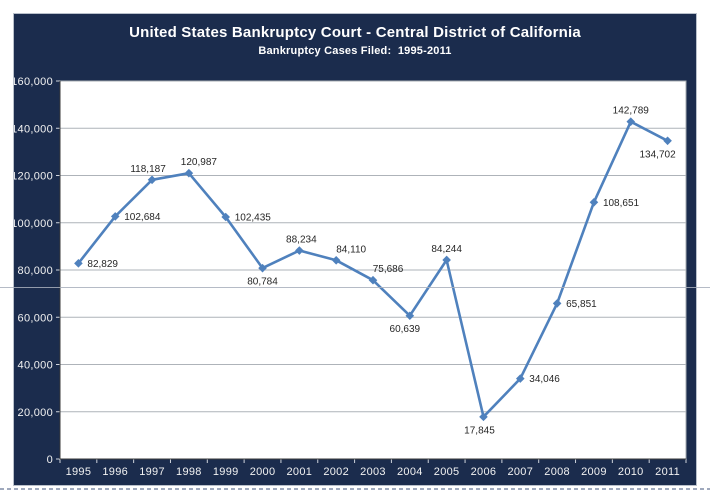 The image size is (710, 491). Describe the element at coordinates (483, 417) in the screenshot. I see `data-point-2006` at that location.